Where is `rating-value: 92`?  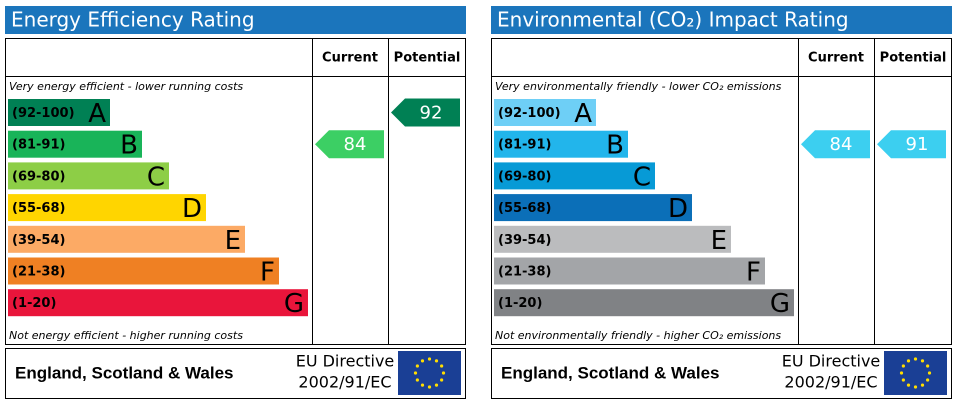
rating-value: 92 is located at coordinates (431, 113).